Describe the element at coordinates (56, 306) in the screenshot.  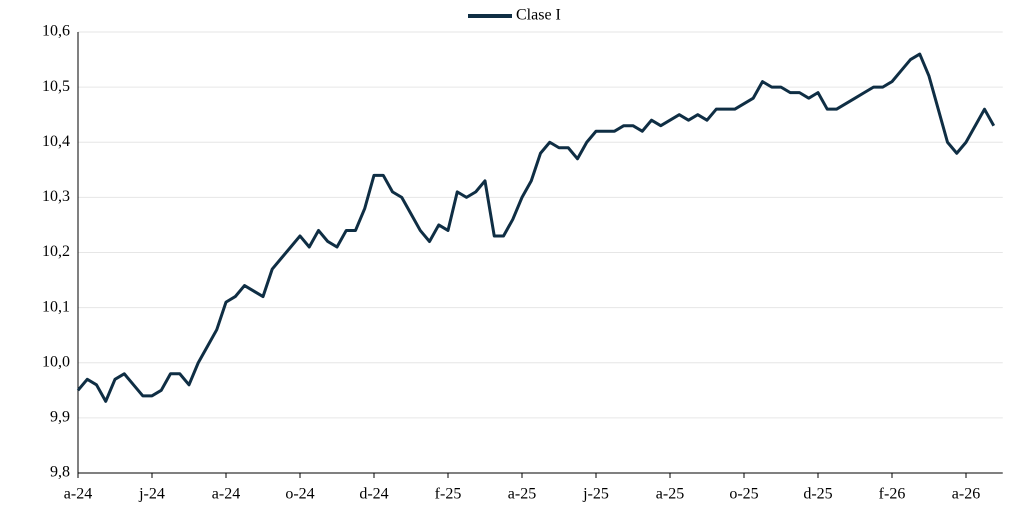
I see `y-tick-label: 10,1` at that location.